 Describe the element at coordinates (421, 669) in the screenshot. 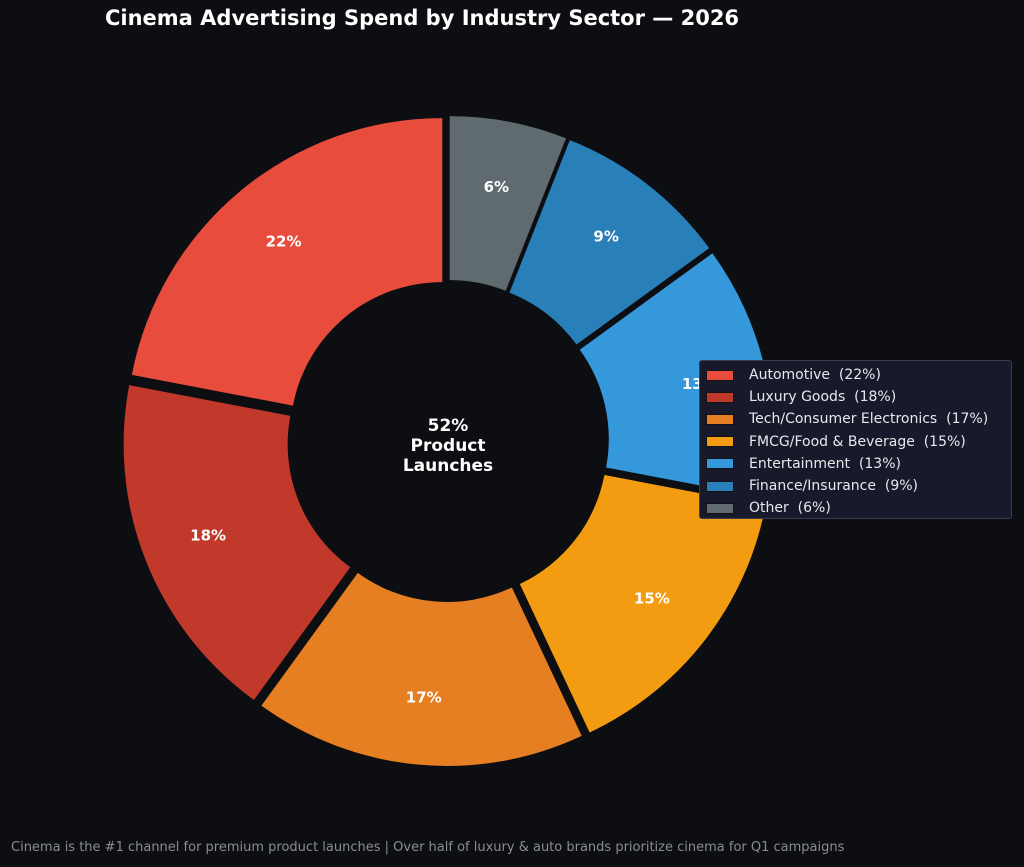

I see `slice-tech-consumer-electronics` at that location.